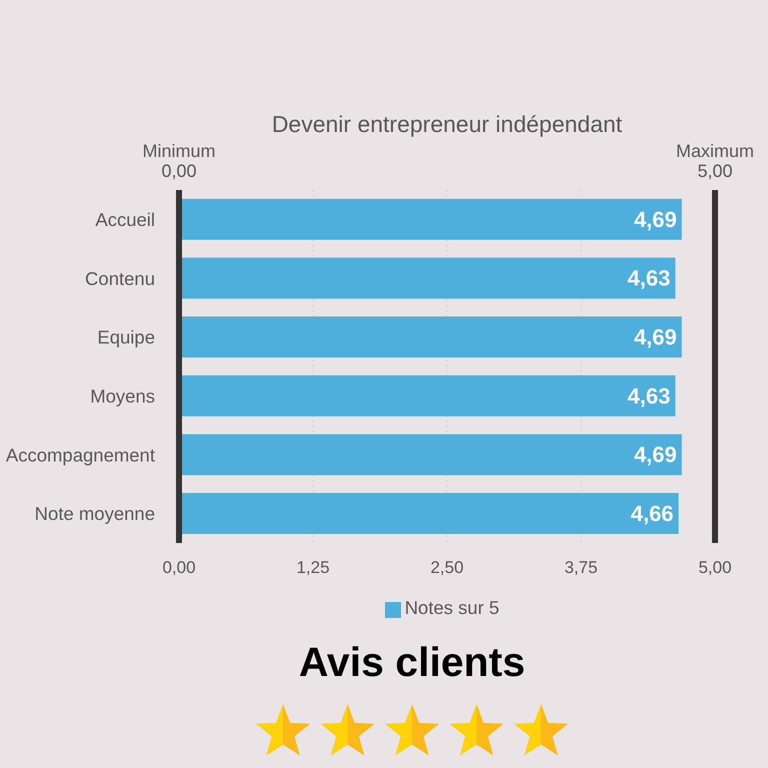 The width and height of the screenshot is (768, 768). What do you see at coordinates (179, 161) in the screenshot?
I see `text: Minimum 0,00` at bounding box center [179, 161].